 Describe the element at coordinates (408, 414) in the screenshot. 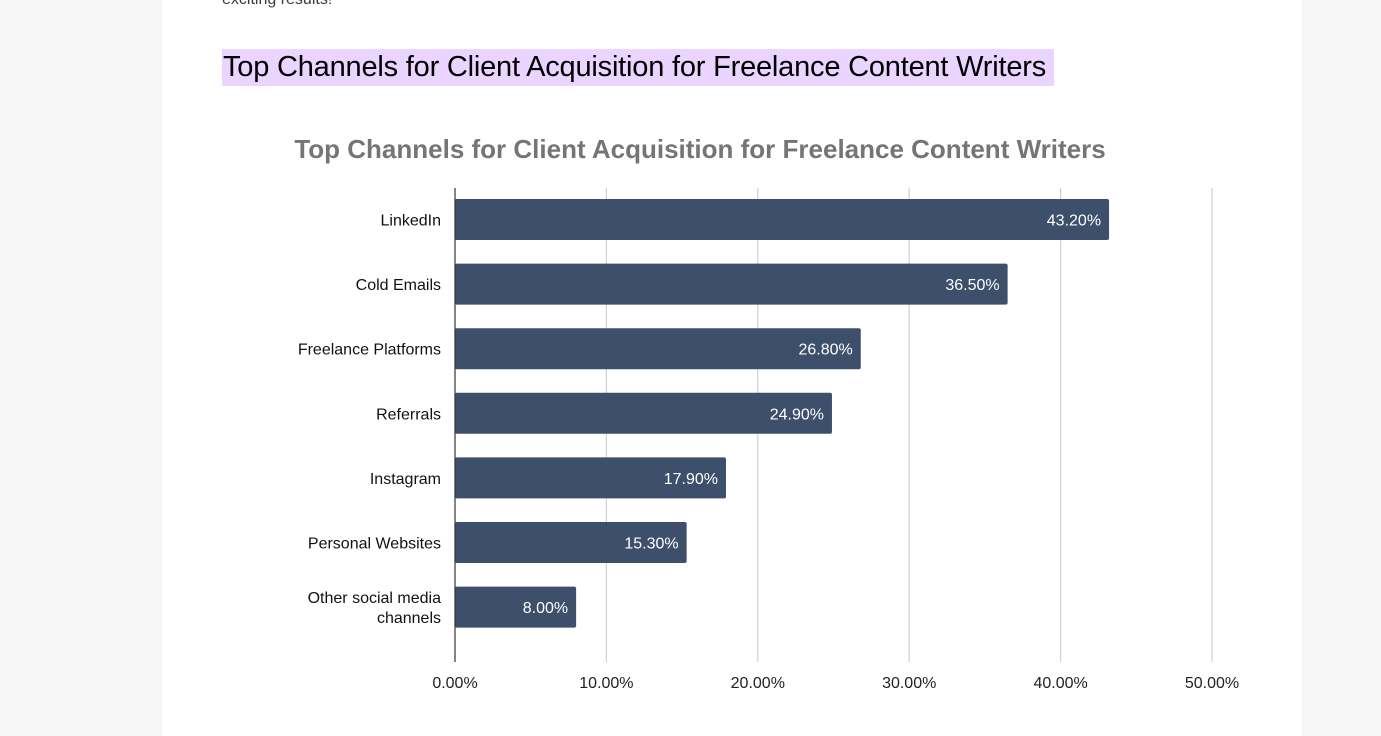

I see `category-label: Referrals` at that location.